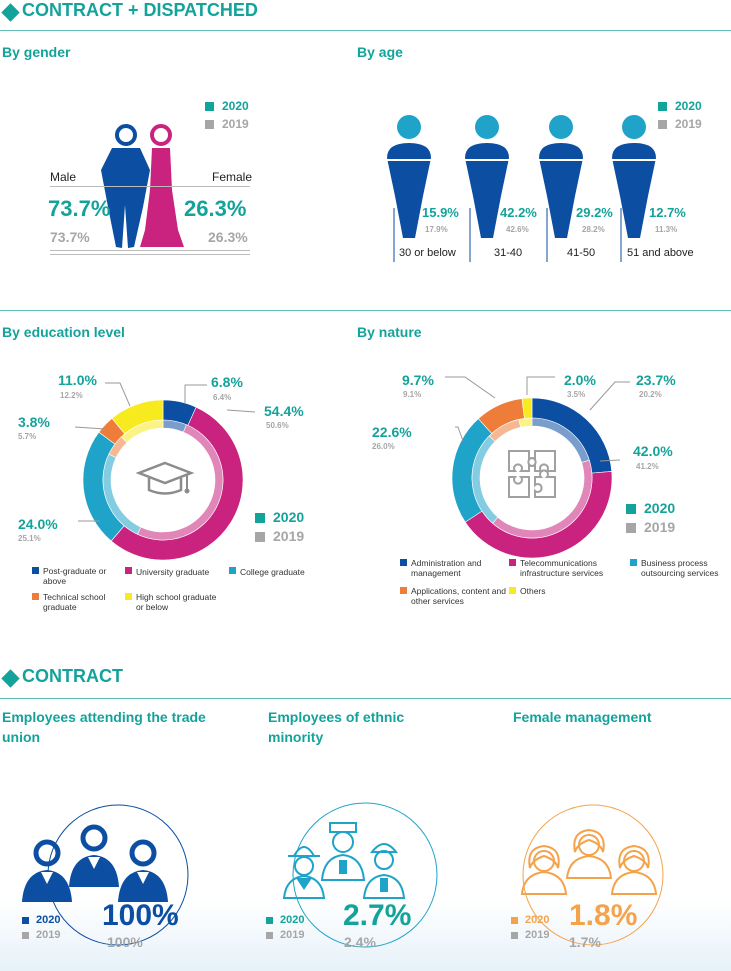 The height and width of the screenshot is (971, 731). I want to click on nature-title: By nature, so click(389, 332).